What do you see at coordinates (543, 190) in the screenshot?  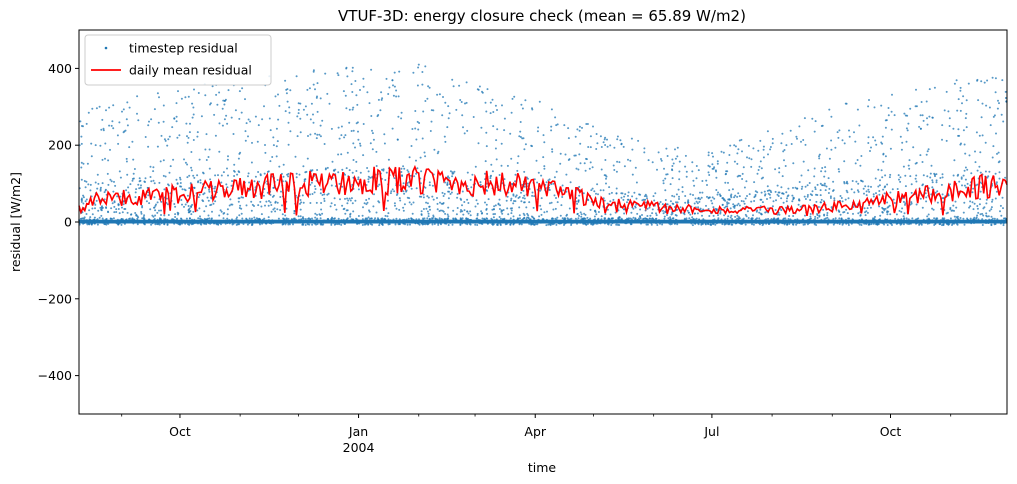 I see `daily-mean-line` at bounding box center [543, 190].